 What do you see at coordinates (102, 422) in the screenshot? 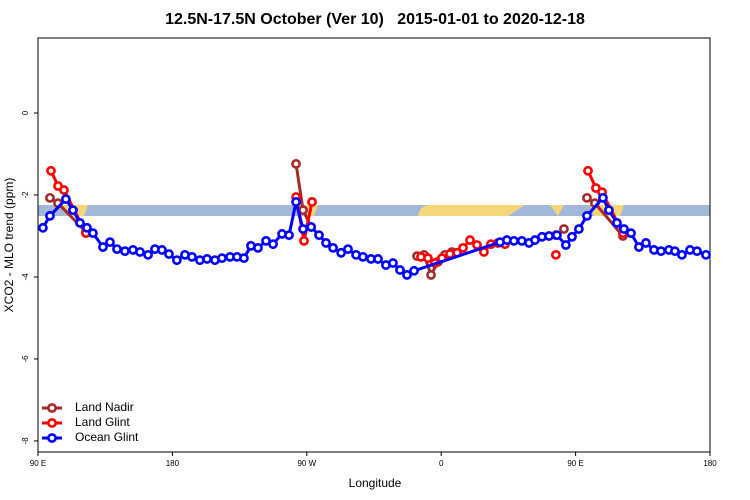
I see `legend-label: Land Glint` at bounding box center [102, 422].